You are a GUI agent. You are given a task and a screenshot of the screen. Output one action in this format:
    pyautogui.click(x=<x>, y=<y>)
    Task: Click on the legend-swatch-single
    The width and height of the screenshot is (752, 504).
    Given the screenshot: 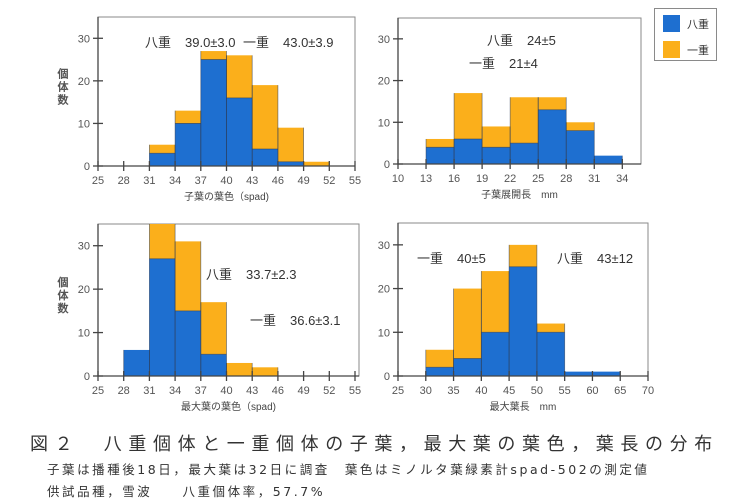 What is the action you would take?
    pyautogui.click(x=671, y=49)
    